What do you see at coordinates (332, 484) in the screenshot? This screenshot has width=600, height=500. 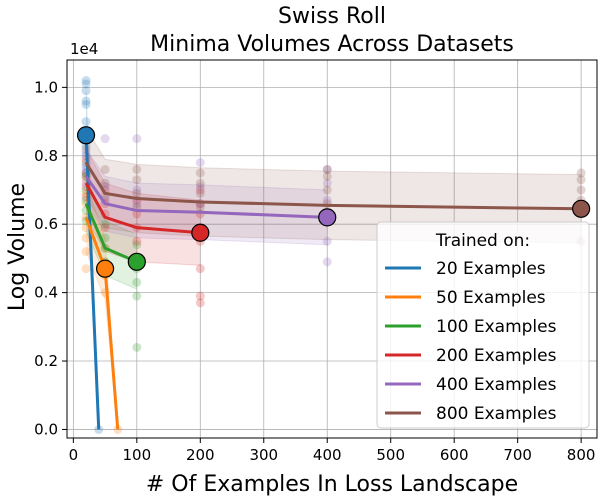 I see `x-axis-label: # Of Examples In Loss Landscape` at bounding box center [332, 484].